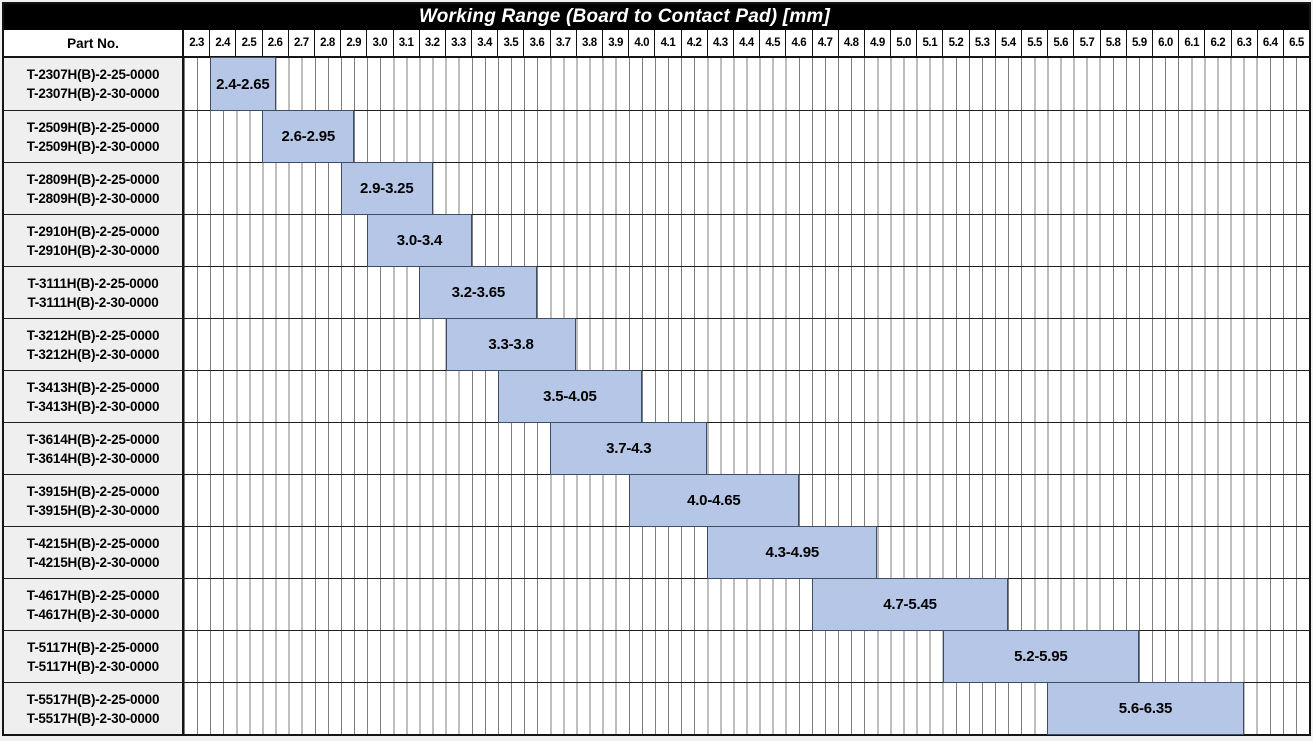 The image size is (1313, 741). I want to click on scale-tick: 5.0, so click(903, 43).